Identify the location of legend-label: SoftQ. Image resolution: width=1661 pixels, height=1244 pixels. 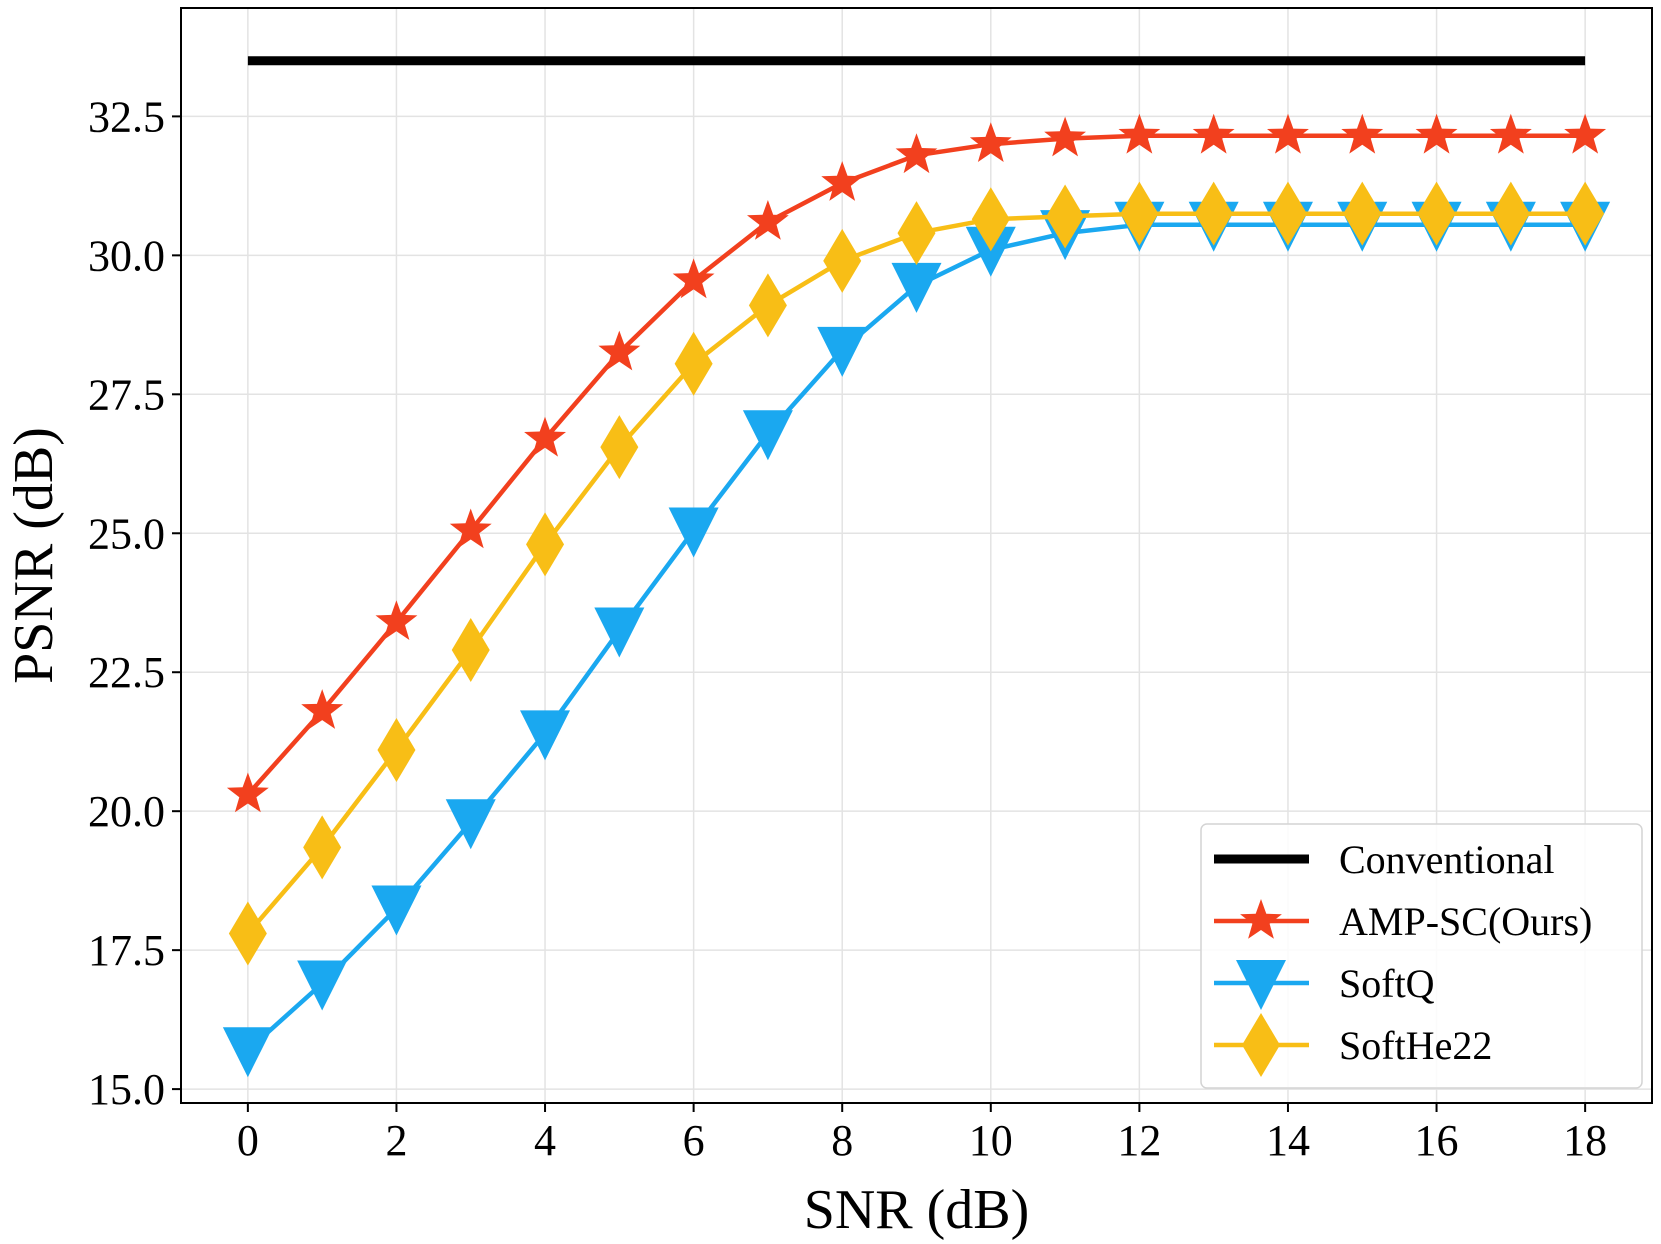
(1387, 983).